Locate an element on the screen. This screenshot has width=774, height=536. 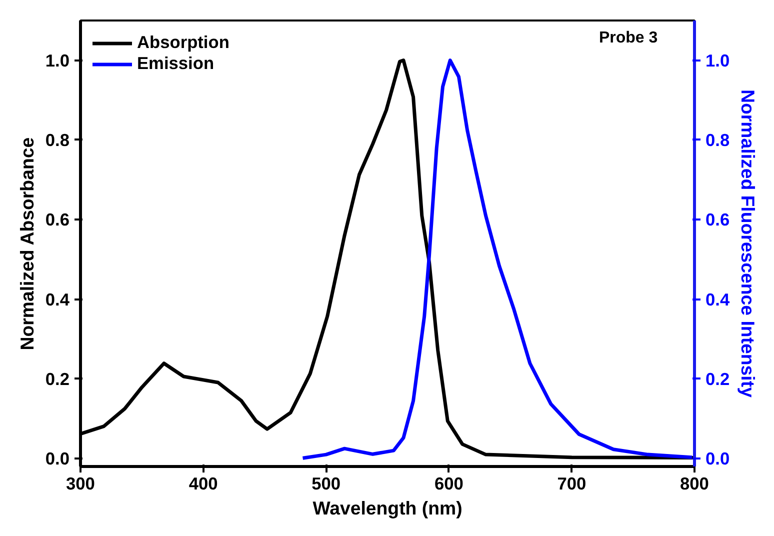
y-tick-label: 0.4 is located at coordinates (57, 299).